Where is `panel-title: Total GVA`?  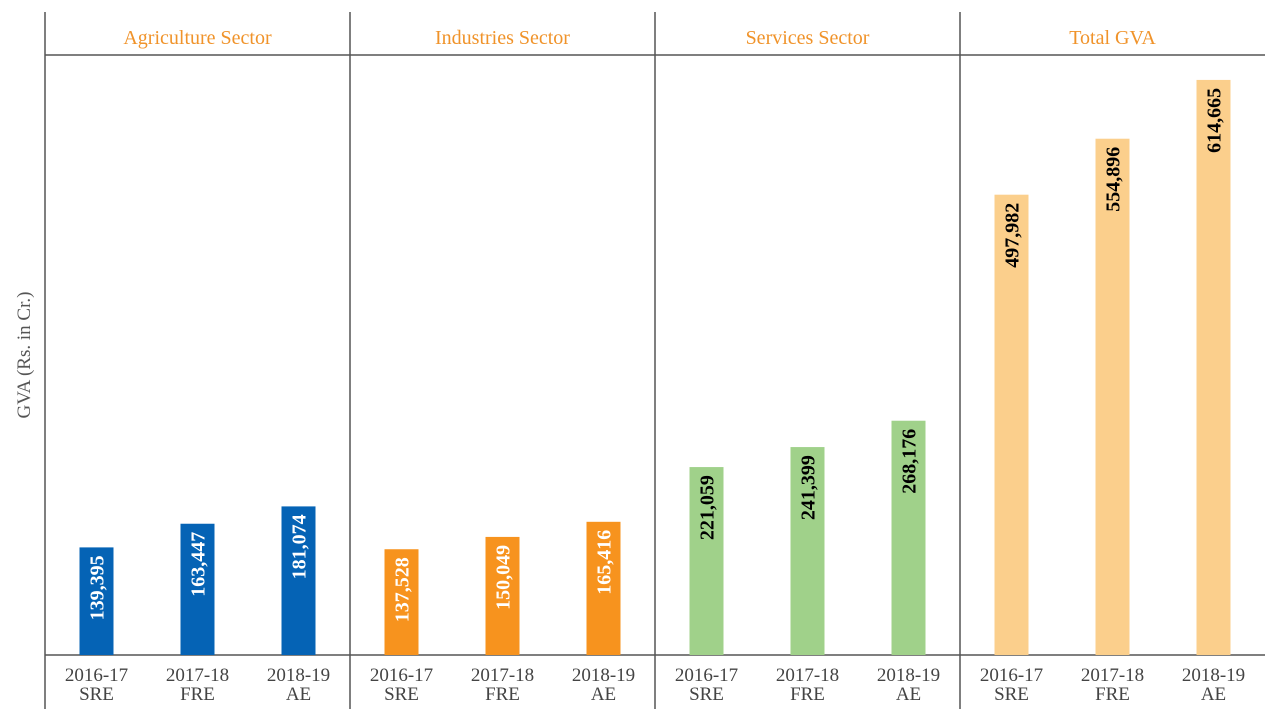 panel-title: Total GVA is located at coordinates (1112, 38).